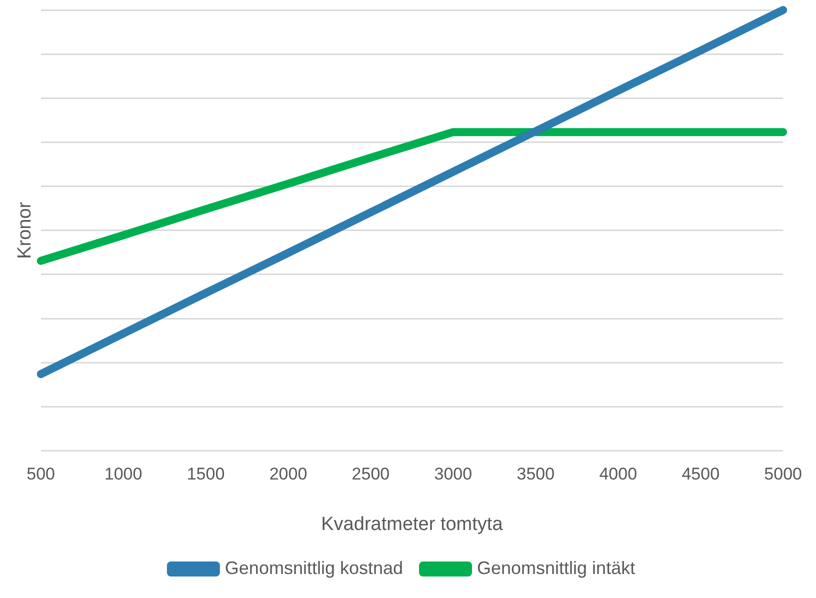 This screenshot has width=816, height=598. Describe the element at coordinates (783, 474) in the screenshot. I see `x-tick-label: 5000` at that location.